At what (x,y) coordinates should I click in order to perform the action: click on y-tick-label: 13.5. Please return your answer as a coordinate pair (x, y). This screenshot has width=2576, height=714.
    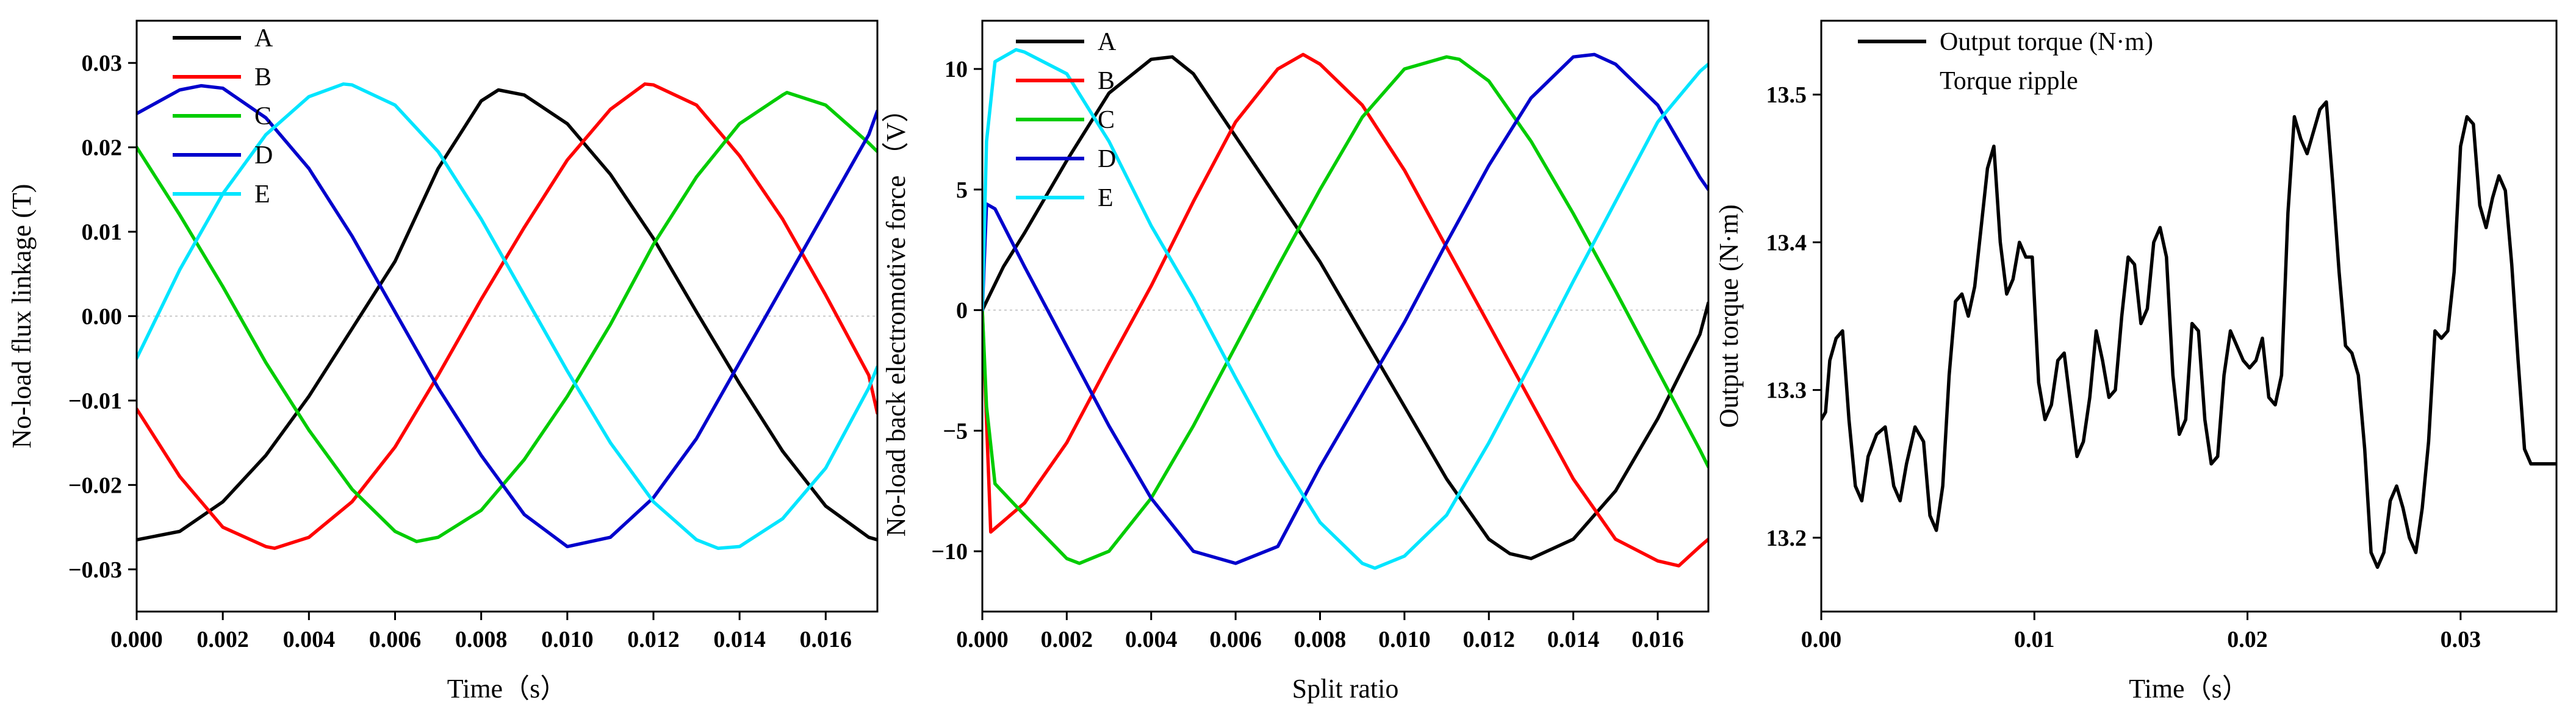
    Looking at the image, I should click on (1786, 95).